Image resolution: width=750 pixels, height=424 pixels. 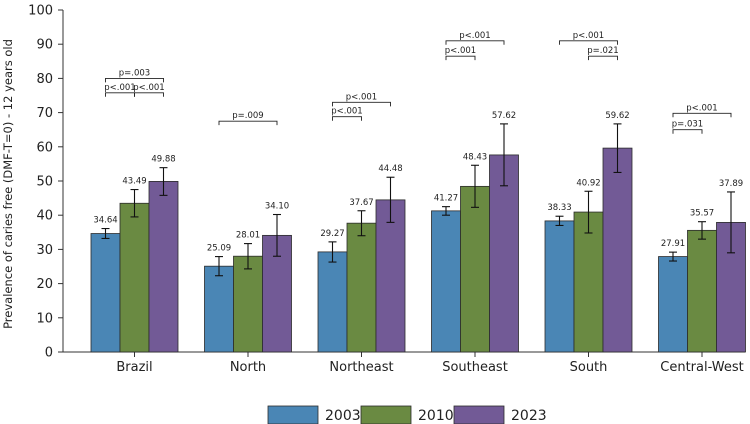 I want to click on data-label: 28.01, so click(x=248, y=236).